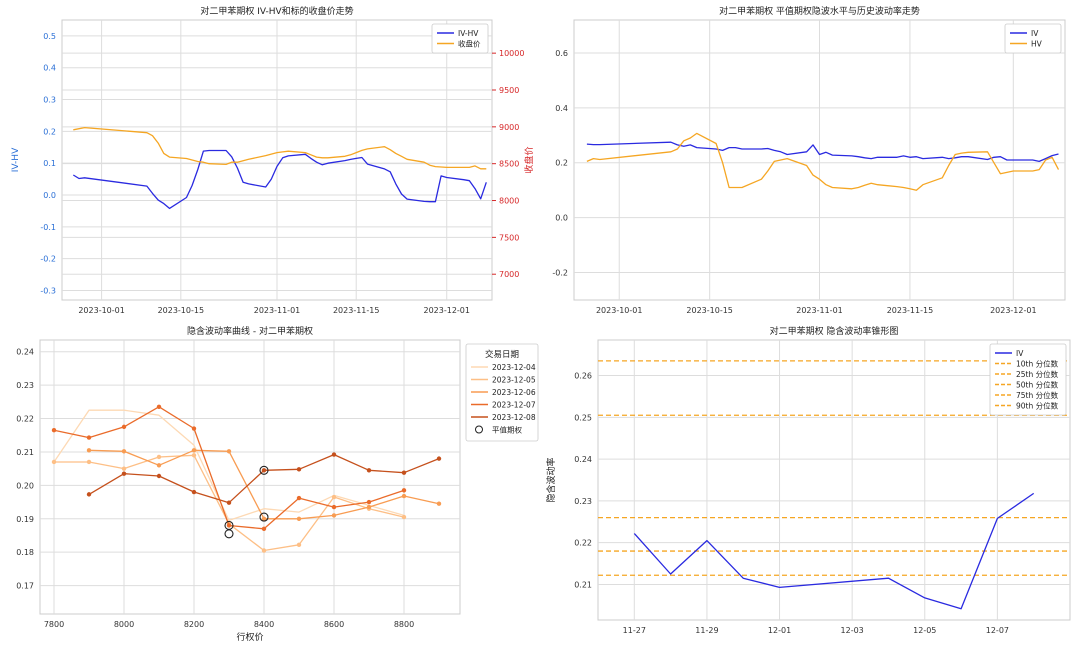 This screenshot has height=646, width=1080. Describe the element at coordinates (507, 430) in the screenshot. I see `legend-atm-label: 平值期权` at that location.